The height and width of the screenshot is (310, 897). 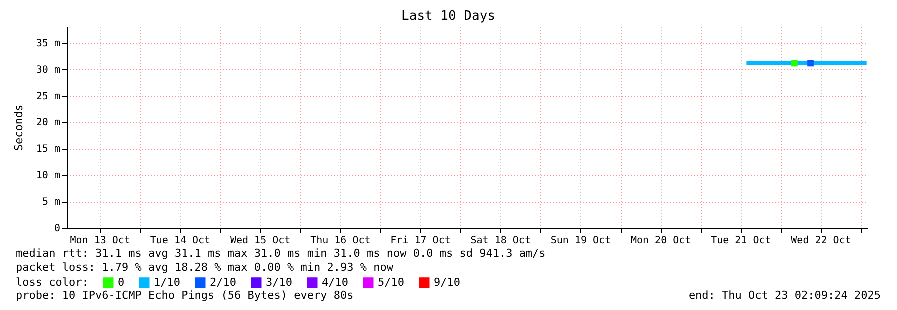 I want to click on x-tick-label: Tue 14 Oct, so click(x=180, y=241).